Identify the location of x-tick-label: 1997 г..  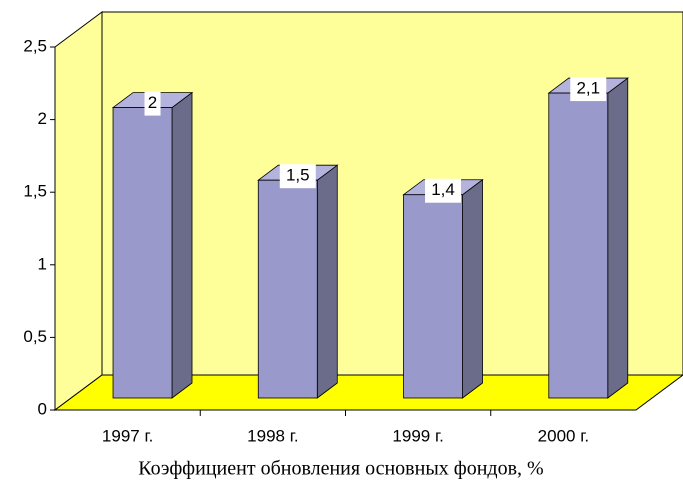
(127, 435).